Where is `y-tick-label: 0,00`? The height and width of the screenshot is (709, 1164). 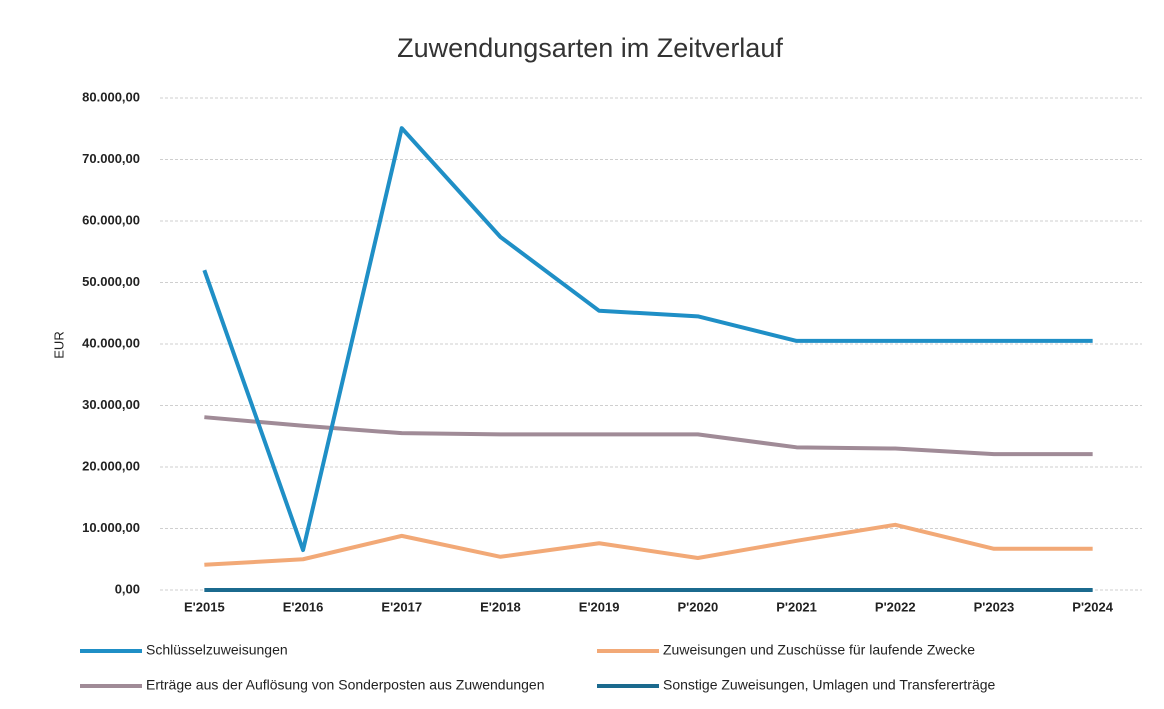
y-tick-label: 0,00 is located at coordinates (127, 588).